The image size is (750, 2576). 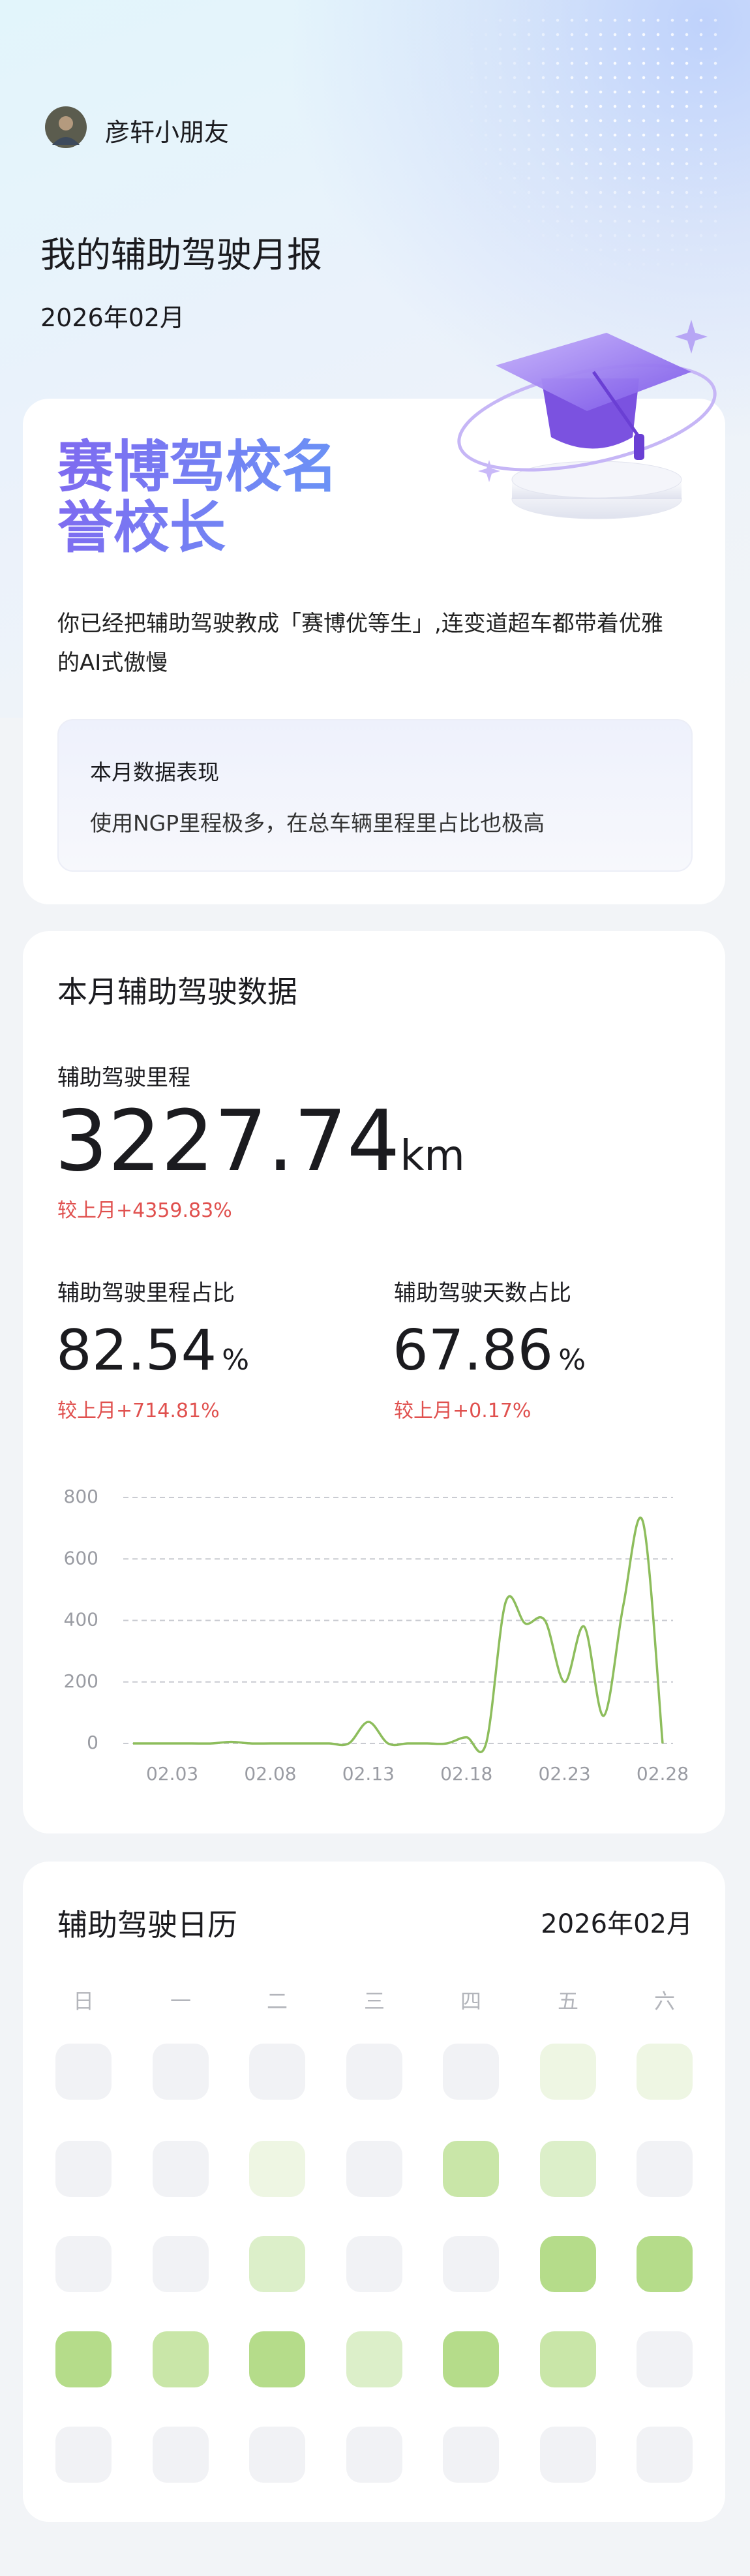 I want to click on metric-value: 82.54, so click(x=136, y=1351).